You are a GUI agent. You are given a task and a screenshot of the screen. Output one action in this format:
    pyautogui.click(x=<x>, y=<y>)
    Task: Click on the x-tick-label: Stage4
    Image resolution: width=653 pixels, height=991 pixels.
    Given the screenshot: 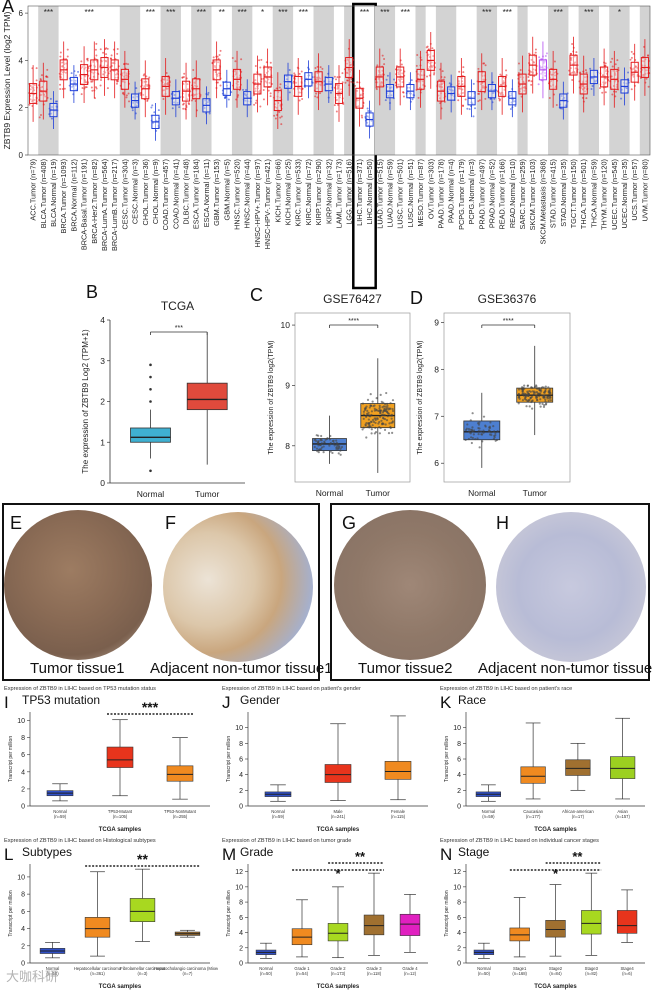 What is the action you would take?
    pyautogui.click(x=627, y=968)
    